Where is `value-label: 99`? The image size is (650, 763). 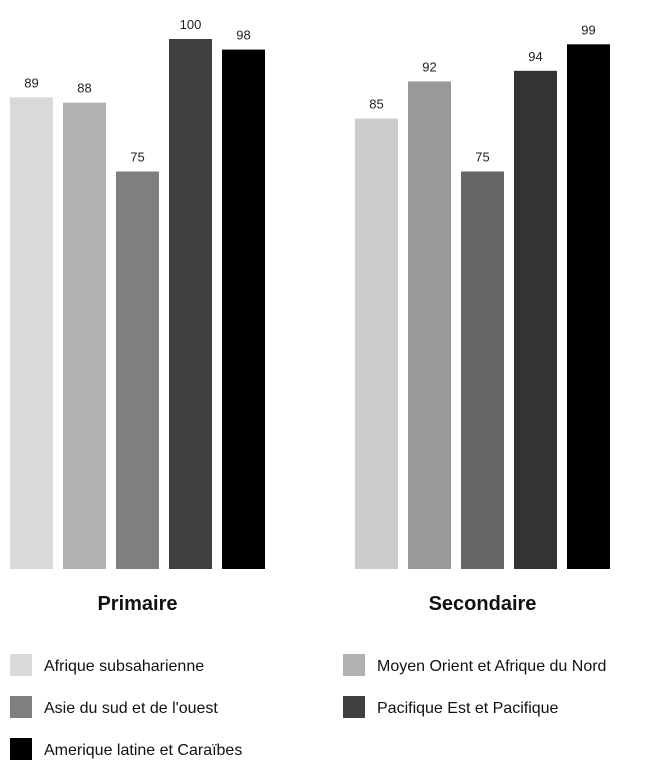 value-label: 99 is located at coordinates (588, 29).